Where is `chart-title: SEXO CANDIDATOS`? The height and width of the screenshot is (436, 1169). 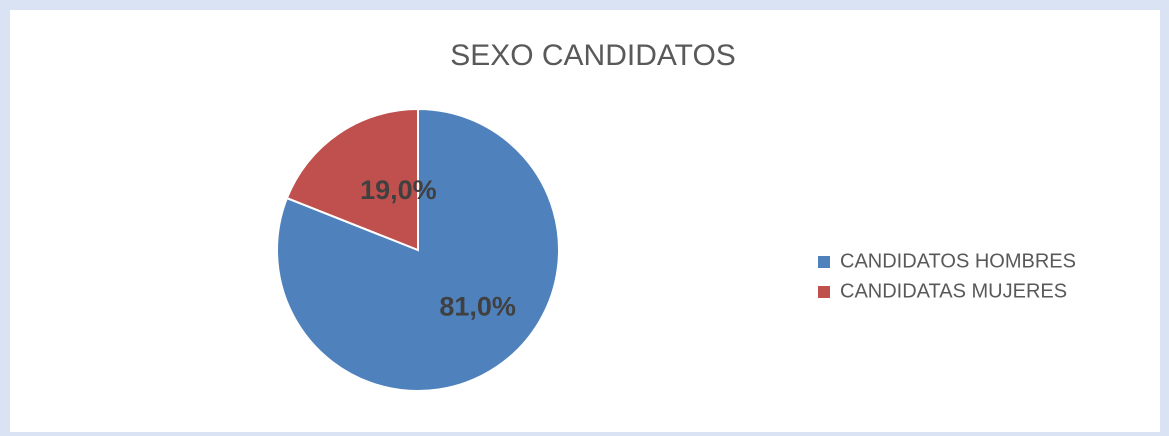
chart-title: SEXO CANDIDATOS is located at coordinates (593, 55).